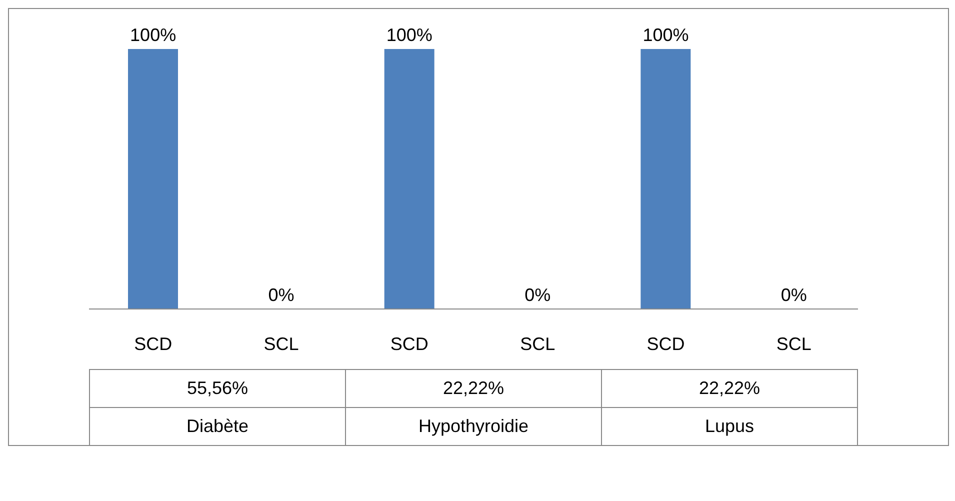 Image resolution: width=955 pixels, height=501 pixels. Describe the element at coordinates (473, 426) in the screenshot. I see `text: Hypothyroidie` at that location.